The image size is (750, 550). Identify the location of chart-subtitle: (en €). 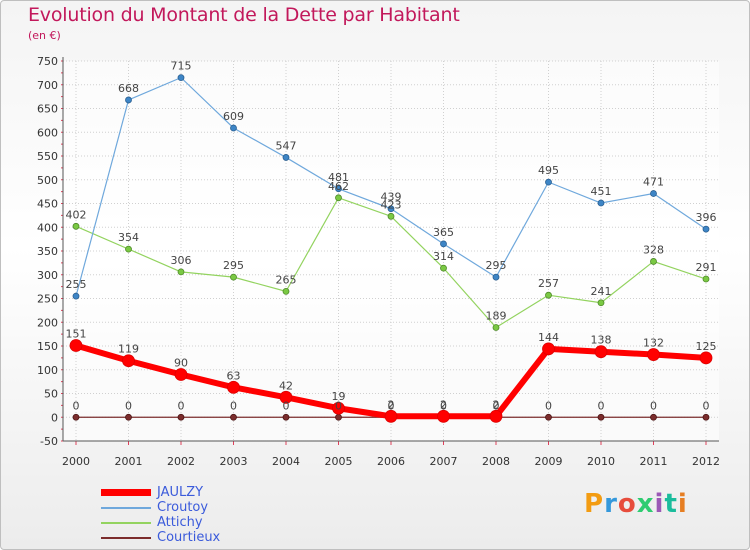
(44, 35).